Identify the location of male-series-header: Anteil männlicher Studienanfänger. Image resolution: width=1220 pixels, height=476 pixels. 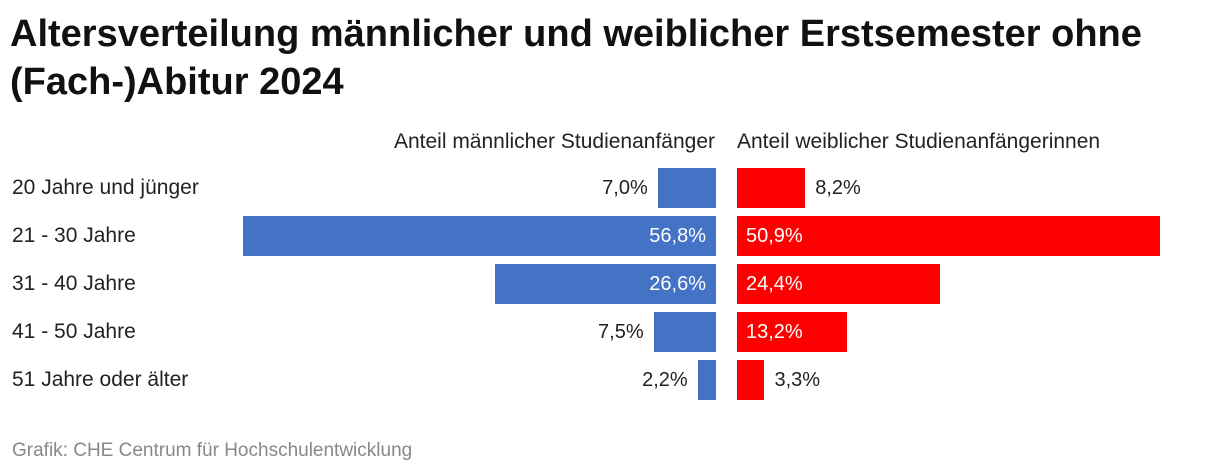
(554, 141).